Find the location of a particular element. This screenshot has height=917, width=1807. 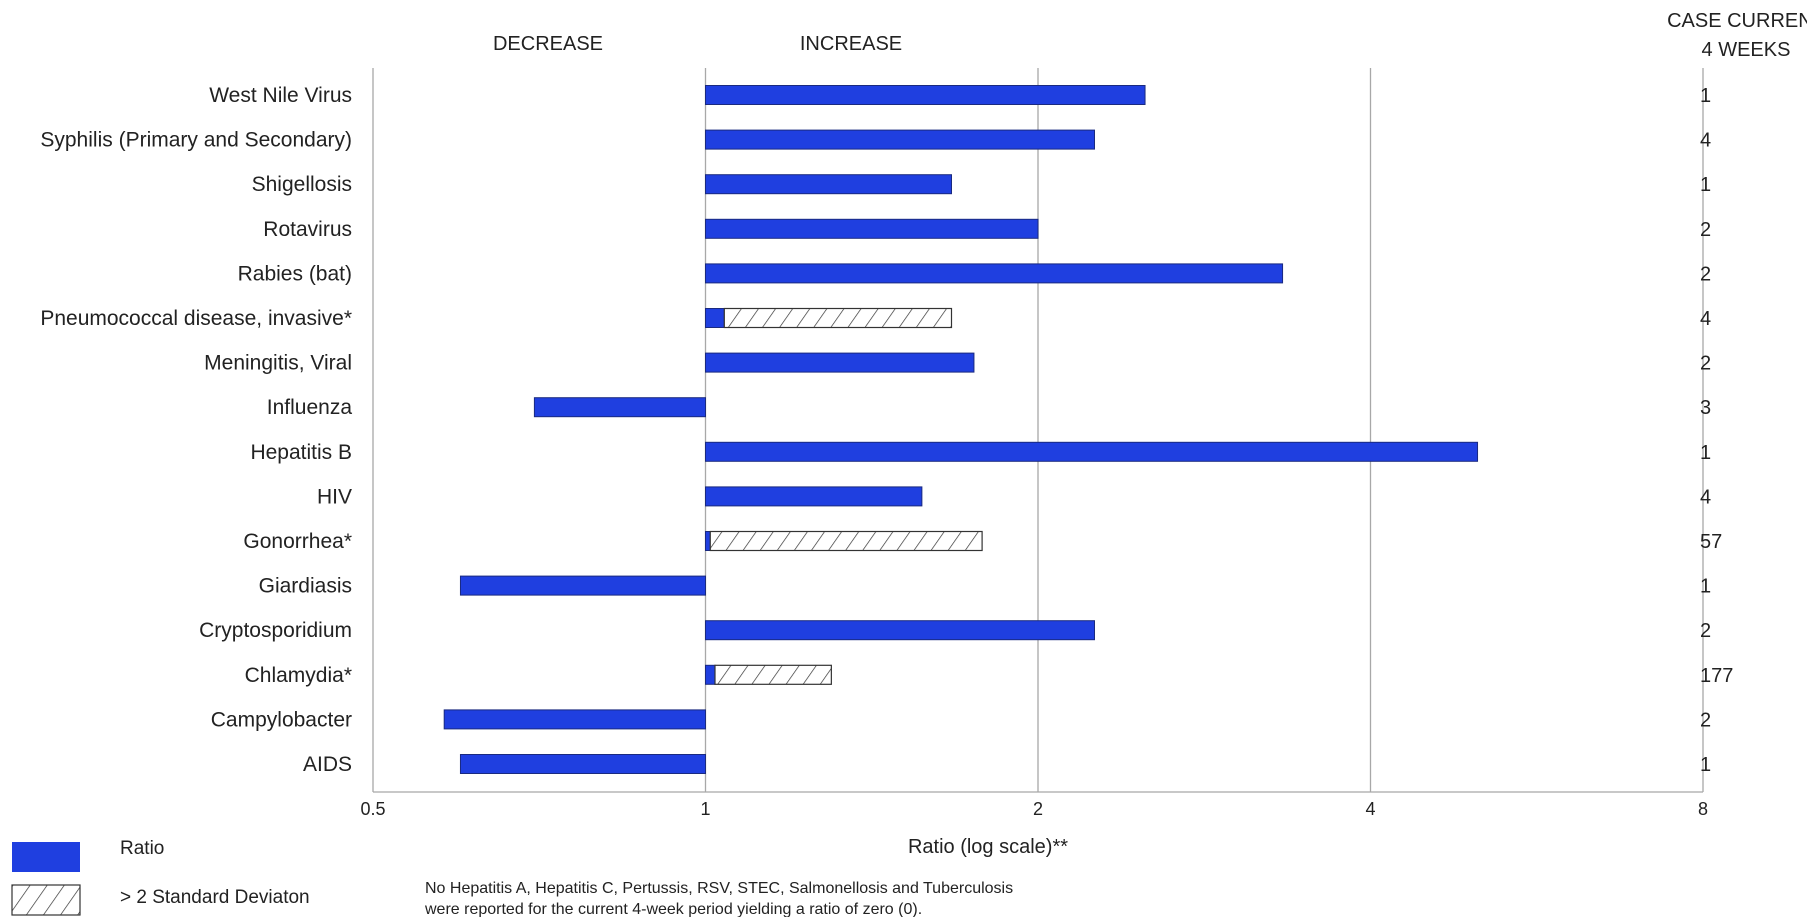

category-label: AIDS is located at coordinates (327, 764).